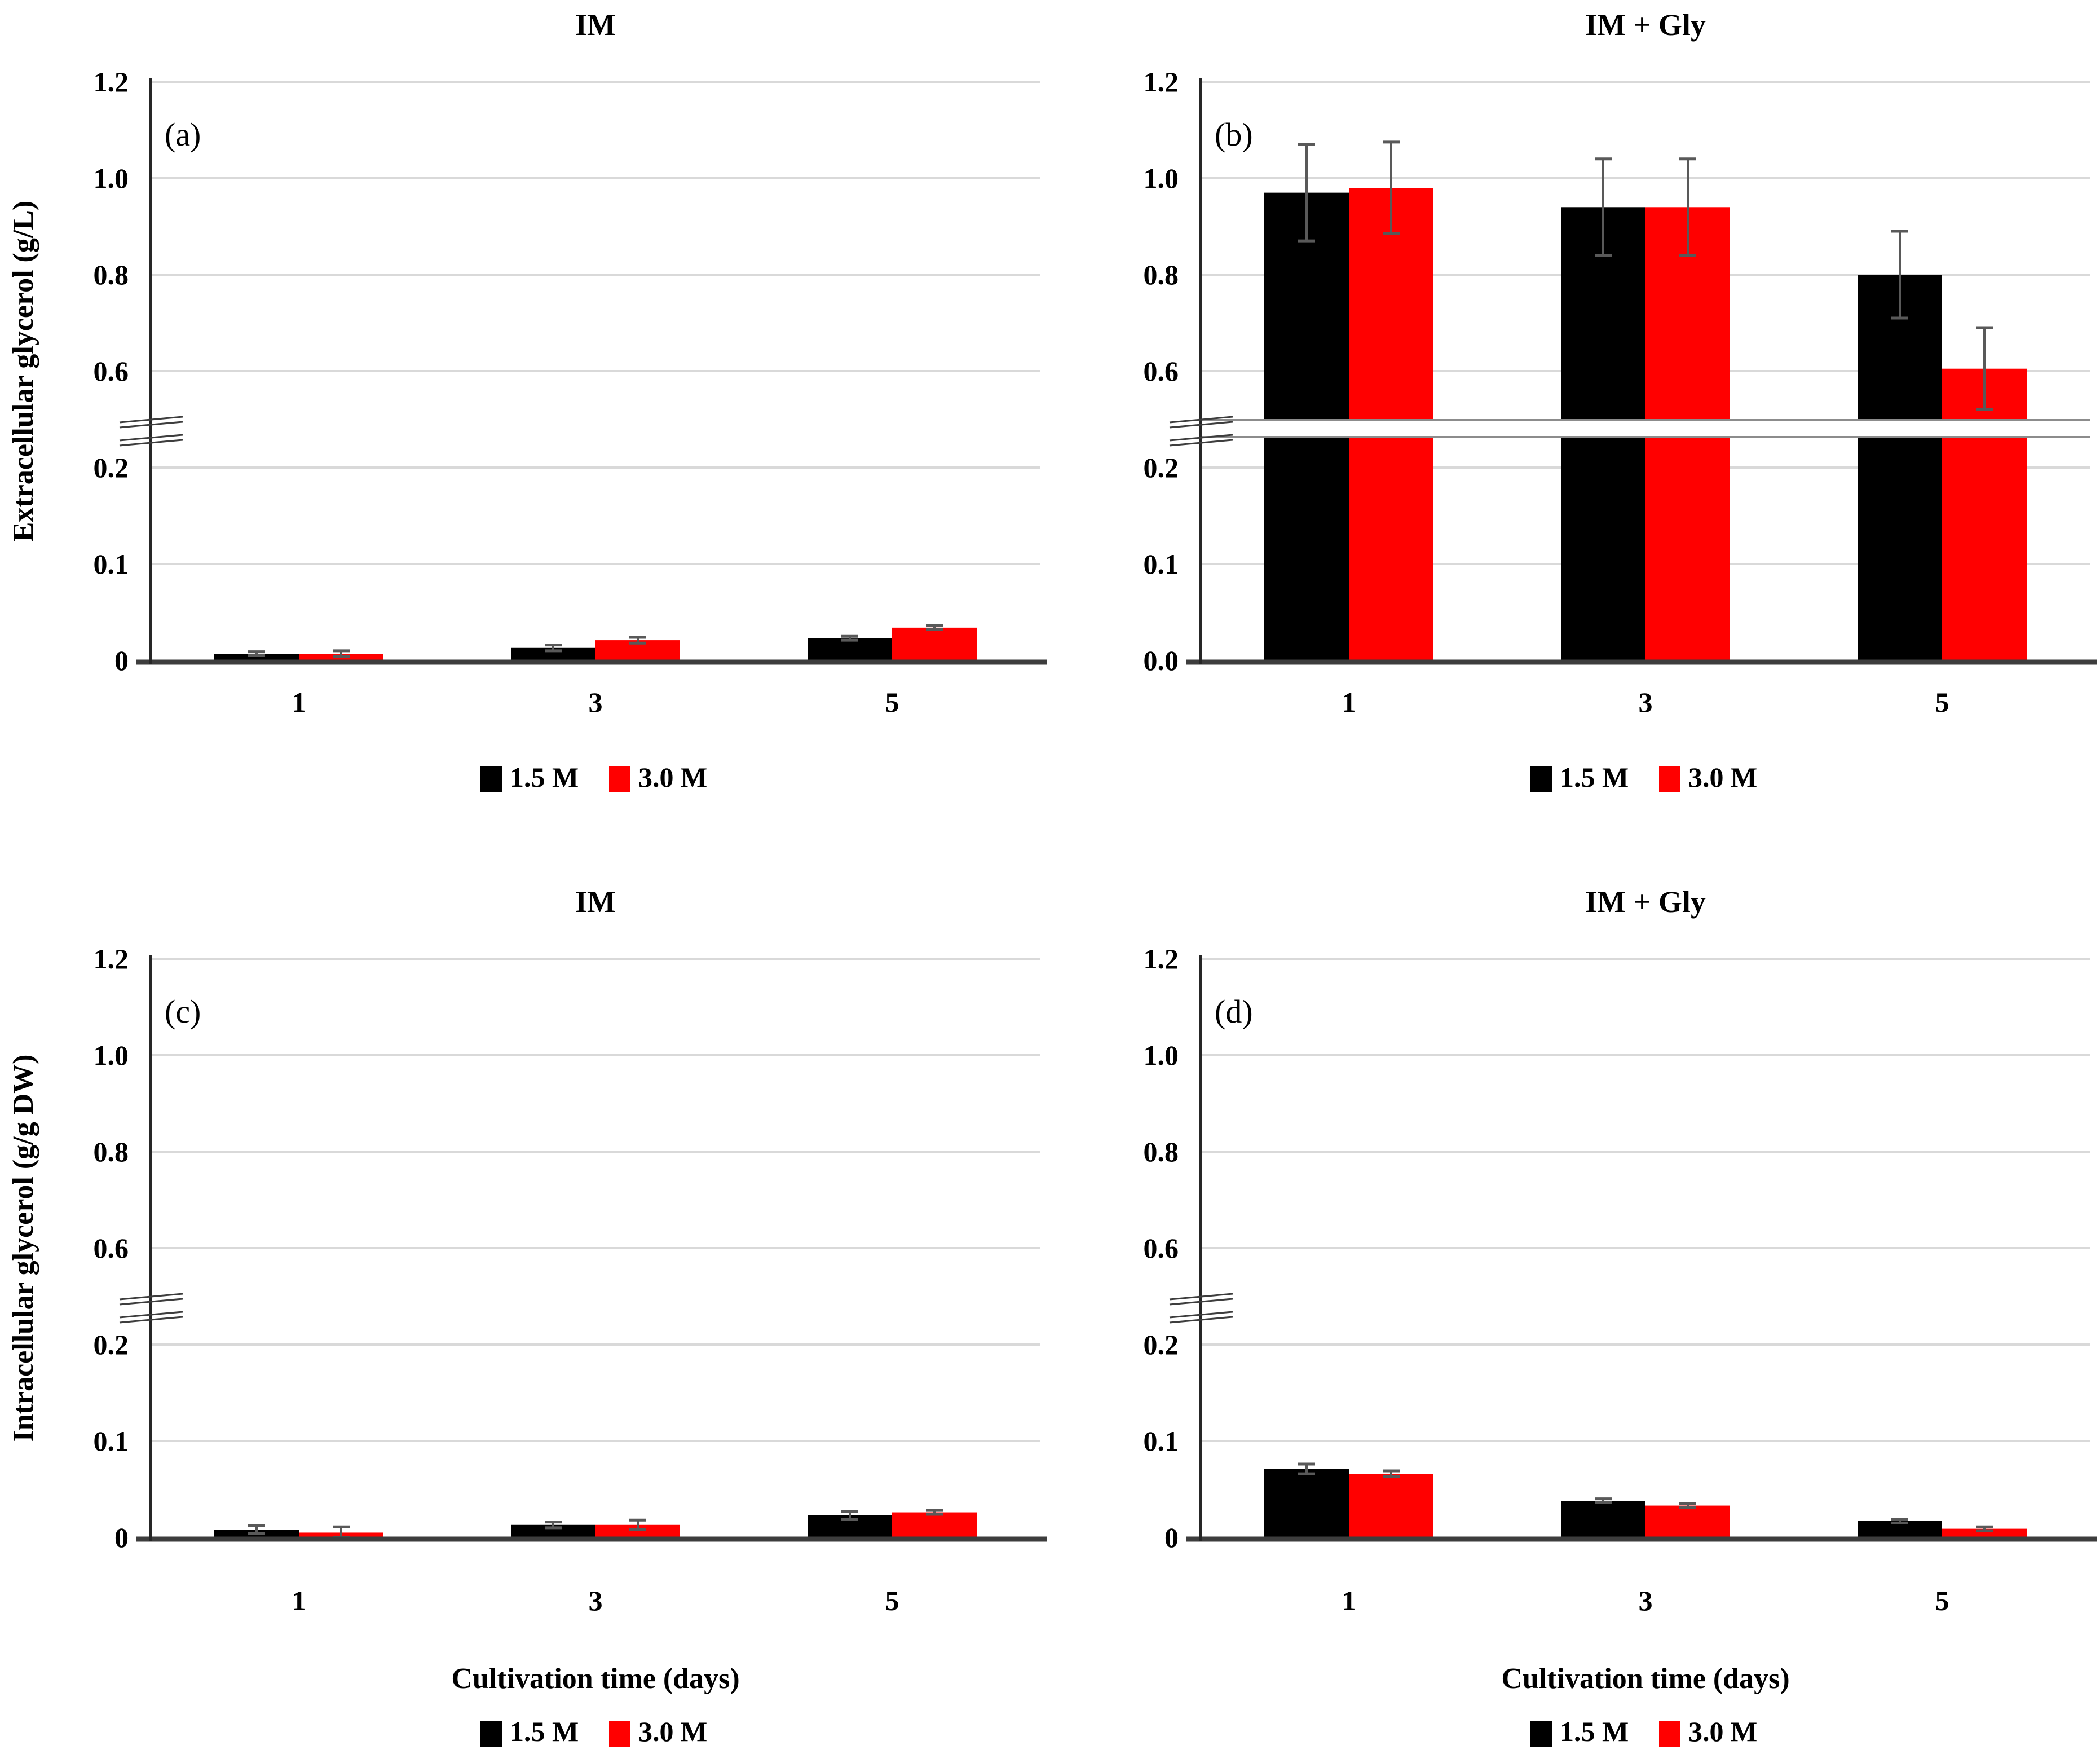  I want to click on bar-1.5M-day5, so click(1900, 468).